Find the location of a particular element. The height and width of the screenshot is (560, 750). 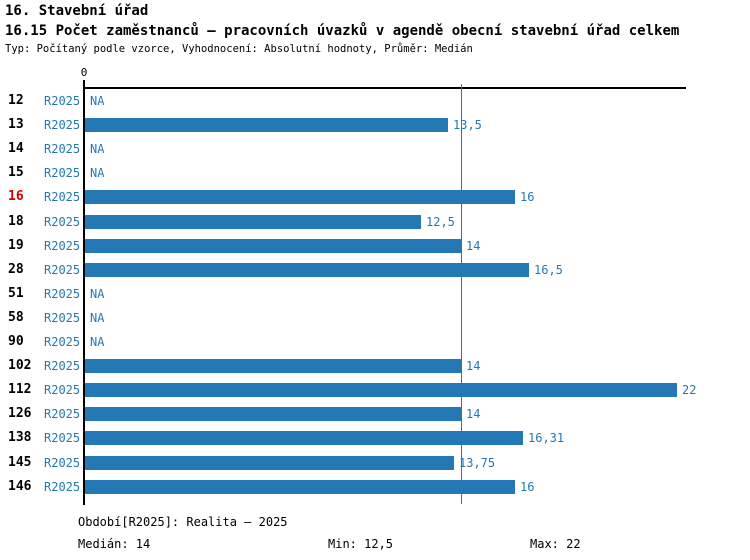

chart-row: 13 R2025 13,5 is located at coordinates (375, 125).